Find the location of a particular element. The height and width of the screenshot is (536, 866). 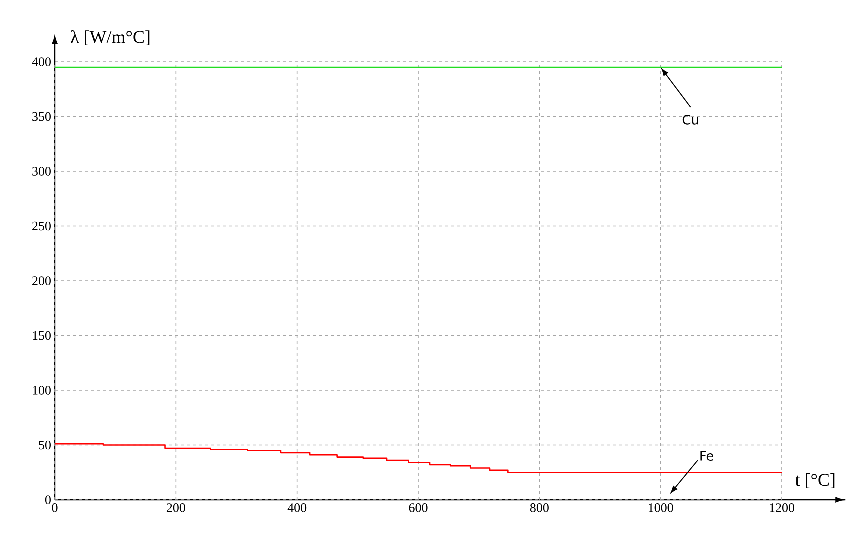

x-tick-label: 1000 is located at coordinates (661, 508).